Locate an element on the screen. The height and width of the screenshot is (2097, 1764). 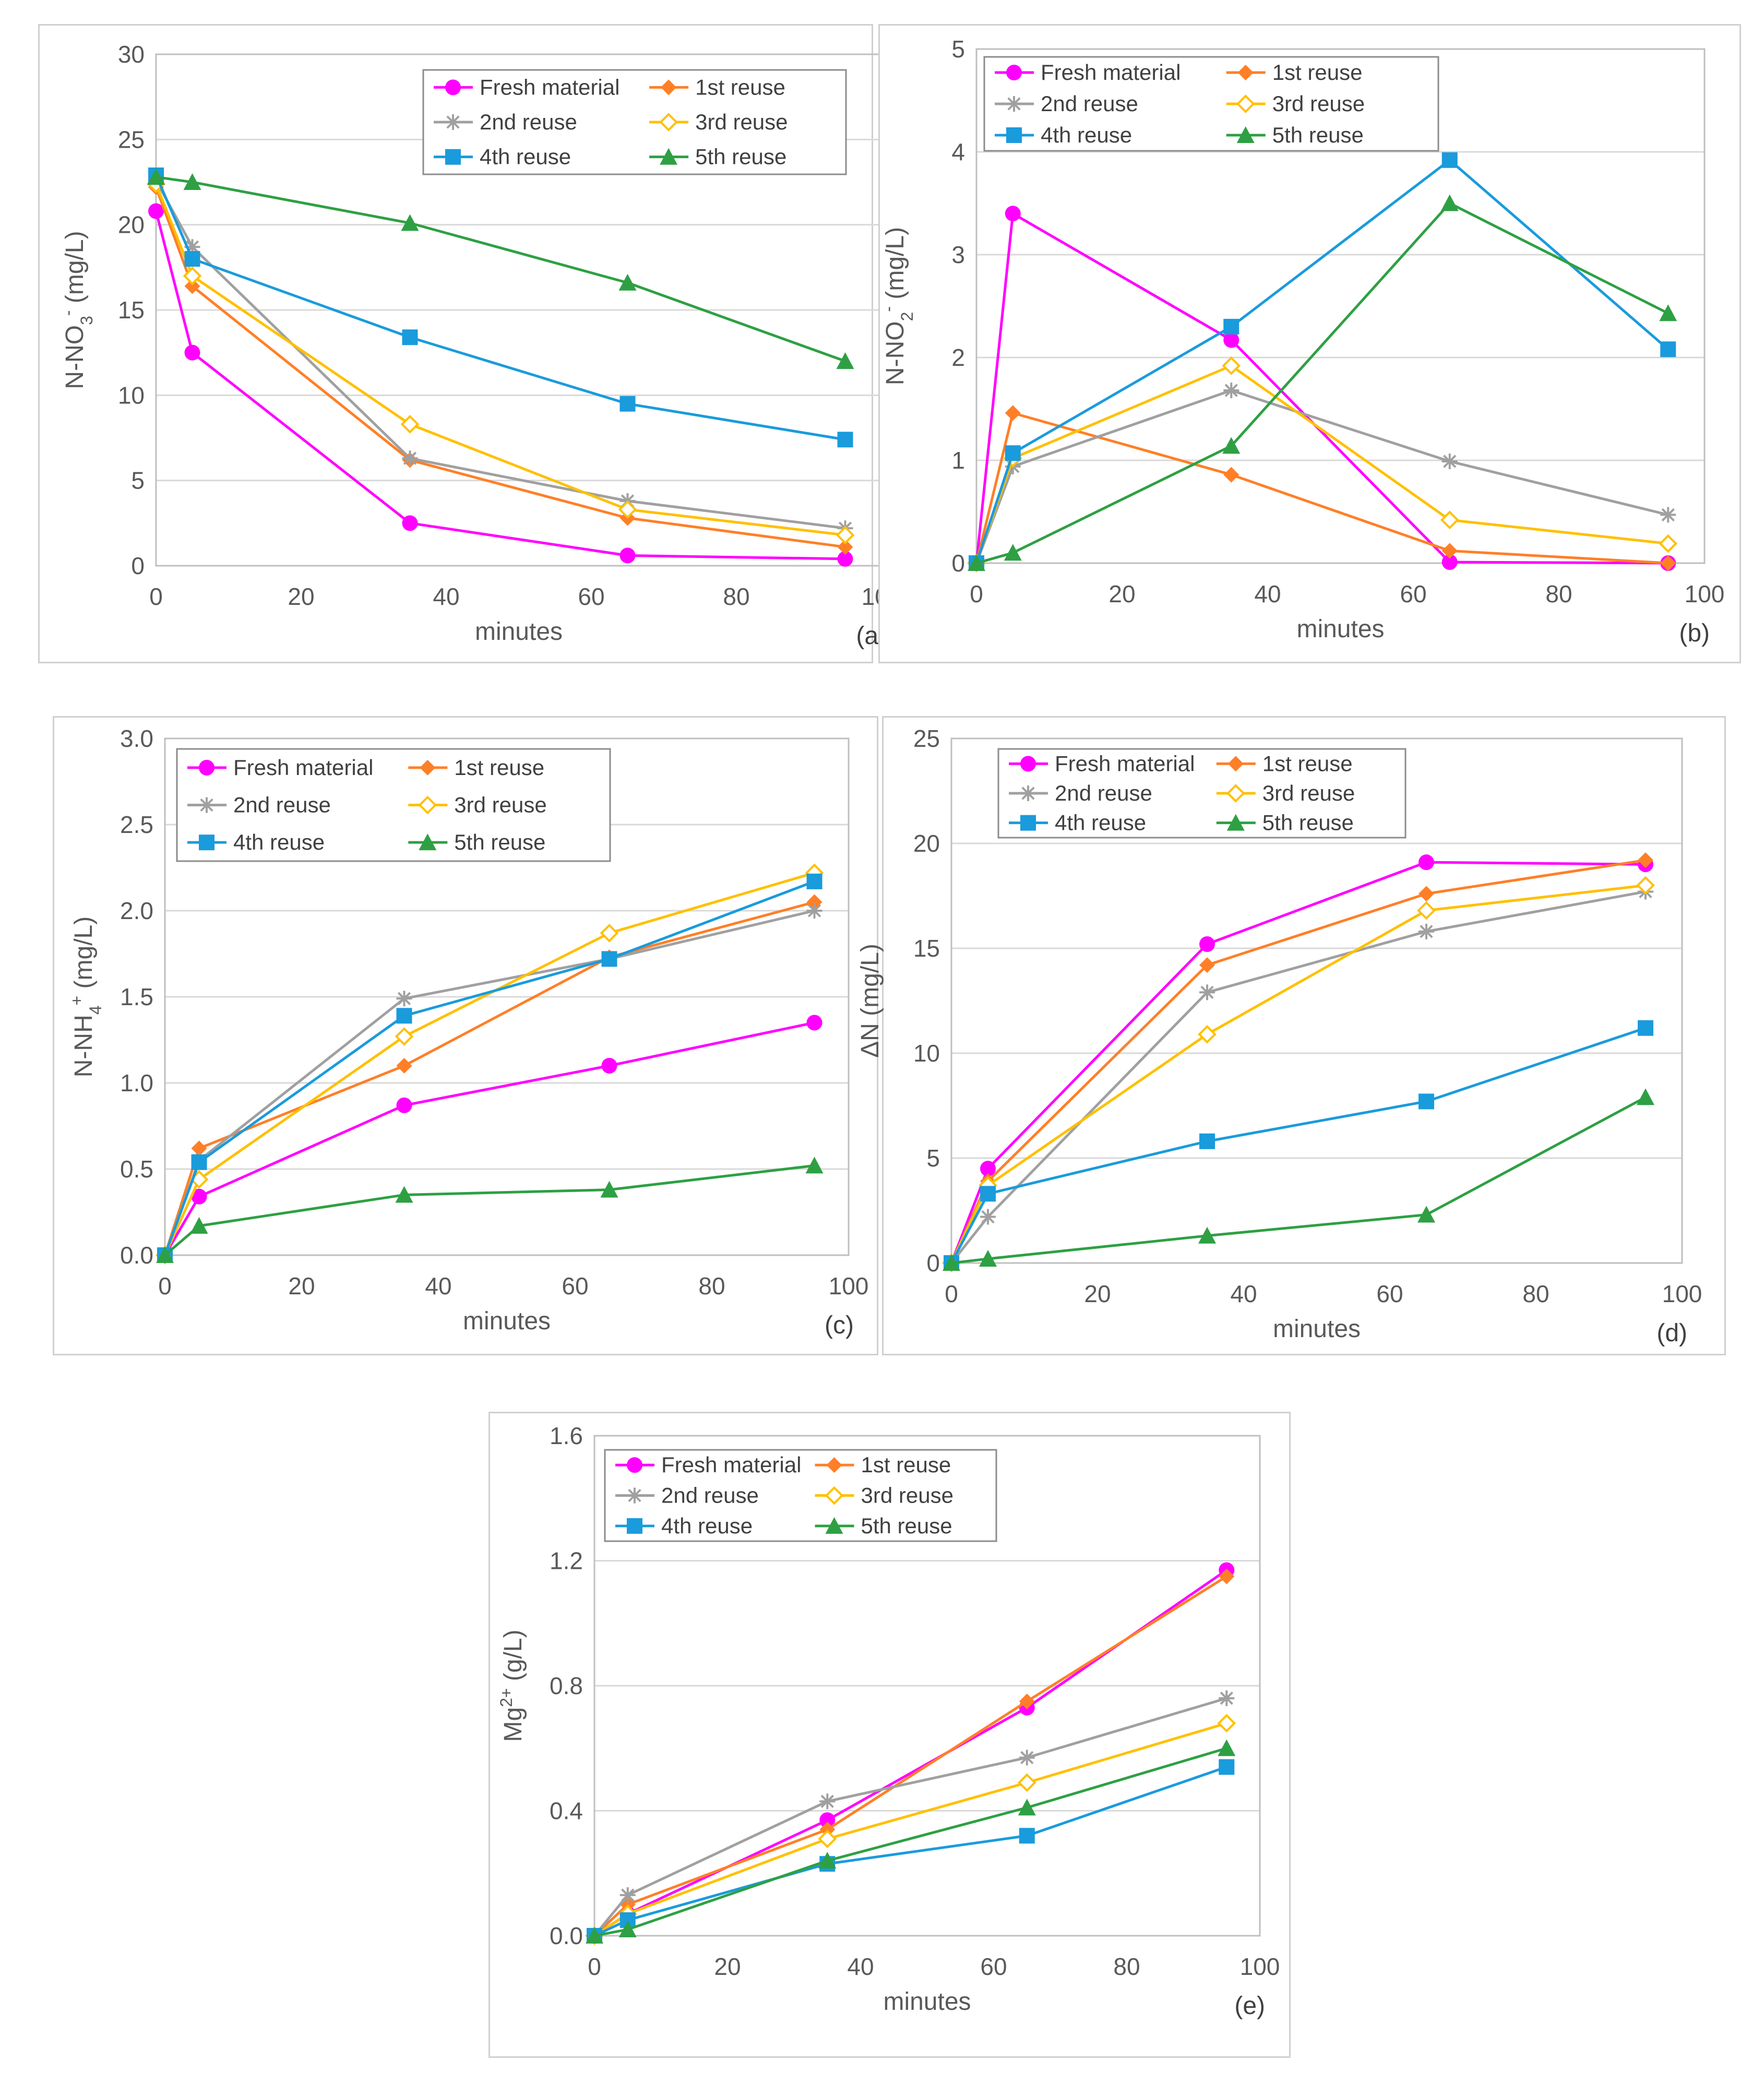
x-tick-c-1: 20 is located at coordinates (301, 1286).